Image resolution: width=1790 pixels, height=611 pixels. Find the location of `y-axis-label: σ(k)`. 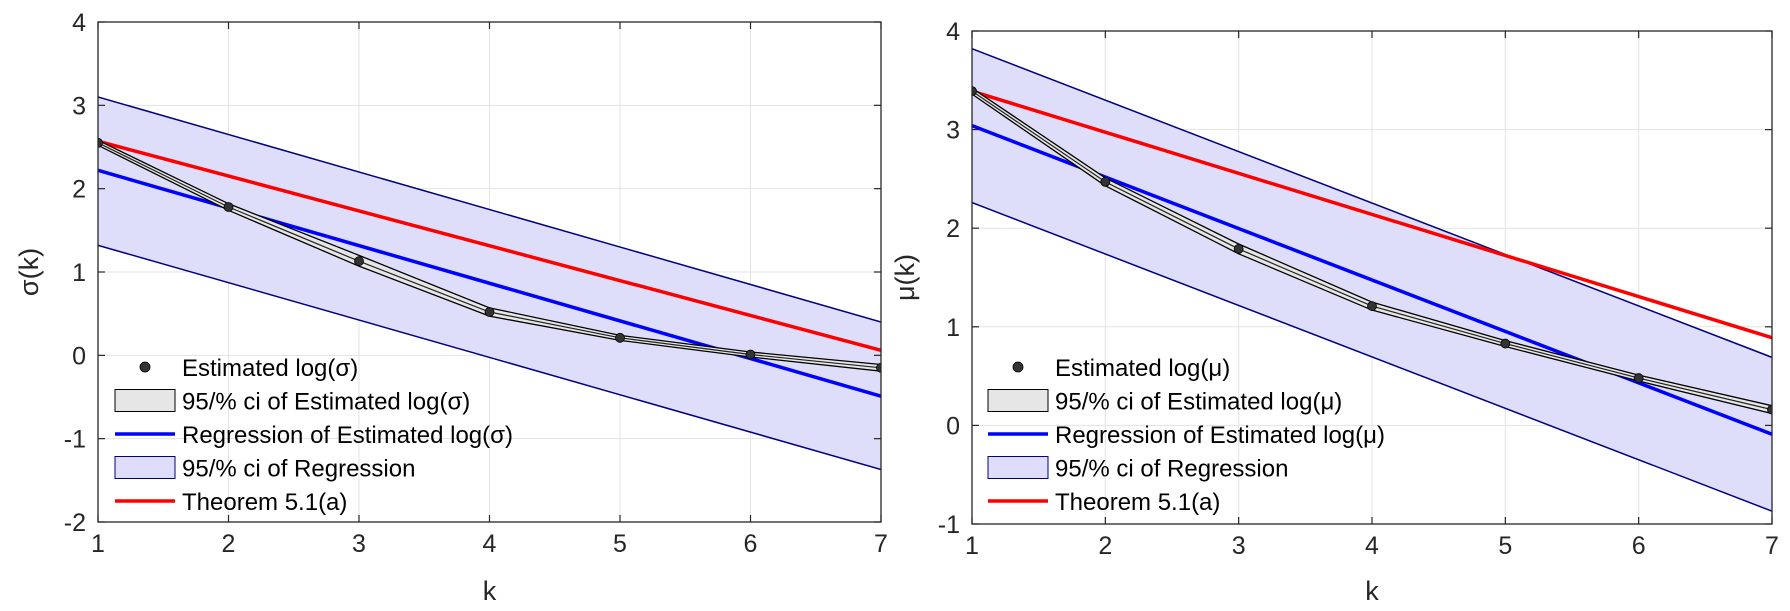

y-axis-label: σ(k) is located at coordinates (29, 272).